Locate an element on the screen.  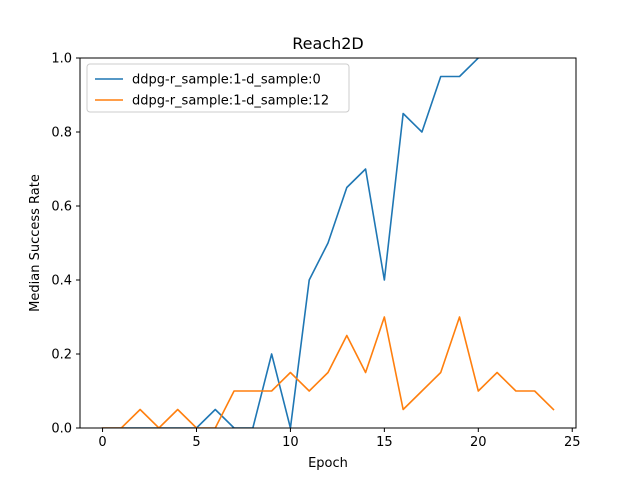
x-tick-label: 25 is located at coordinates (572, 442).